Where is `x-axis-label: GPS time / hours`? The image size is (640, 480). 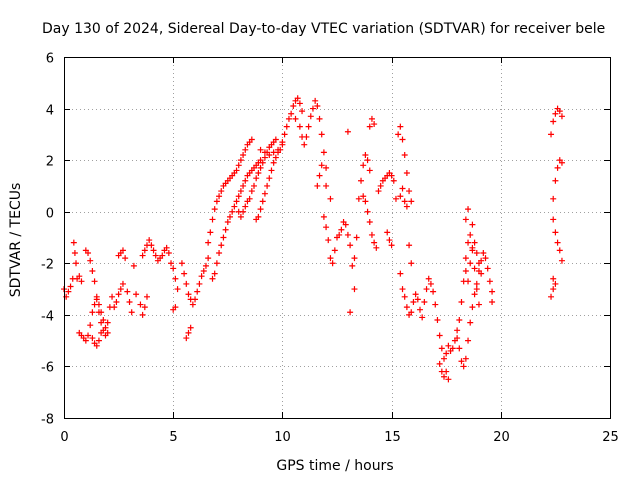
x-axis-label: GPS time / hours is located at coordinates (334, 466).